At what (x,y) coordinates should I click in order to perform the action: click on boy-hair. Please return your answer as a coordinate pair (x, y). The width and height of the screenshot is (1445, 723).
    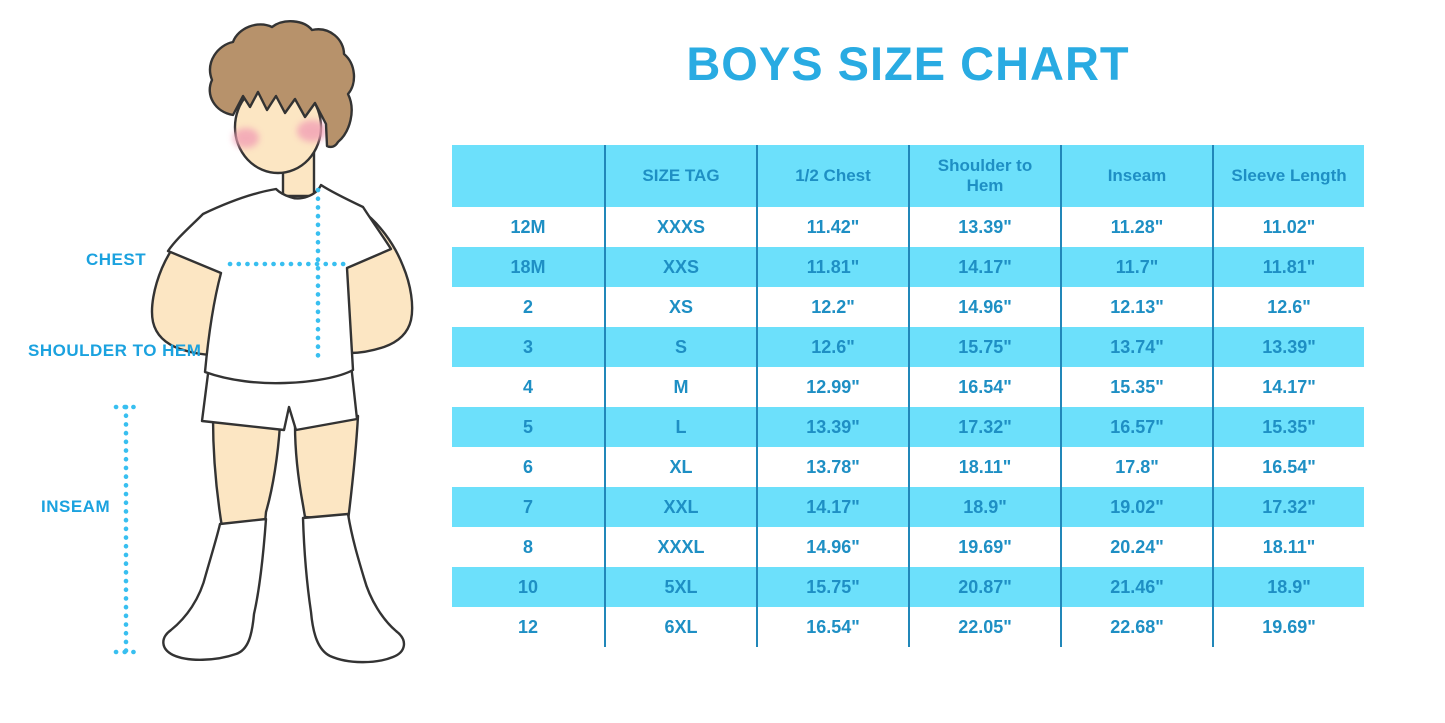
    Looking at the image, I should click on (282, 84).